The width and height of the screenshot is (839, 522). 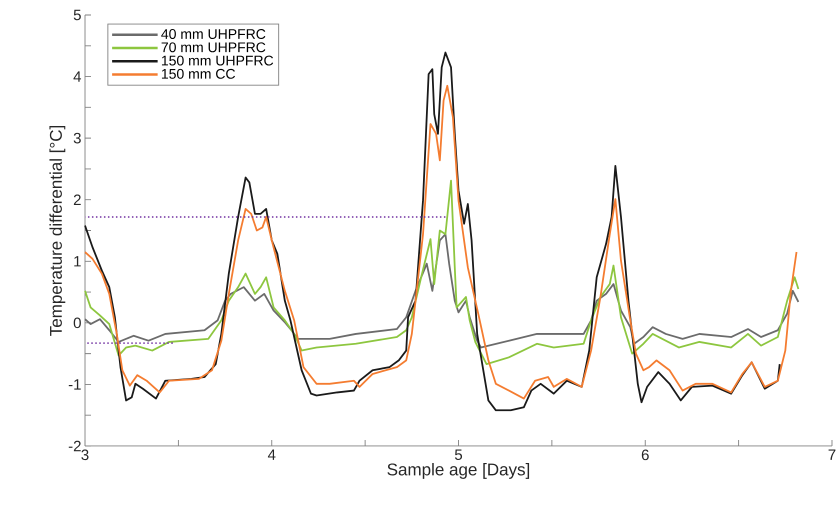 What do you see at coordinates (74, 384) in the screenshot?
I see `y-tick-label: -1` at bounding box center [74, 384].